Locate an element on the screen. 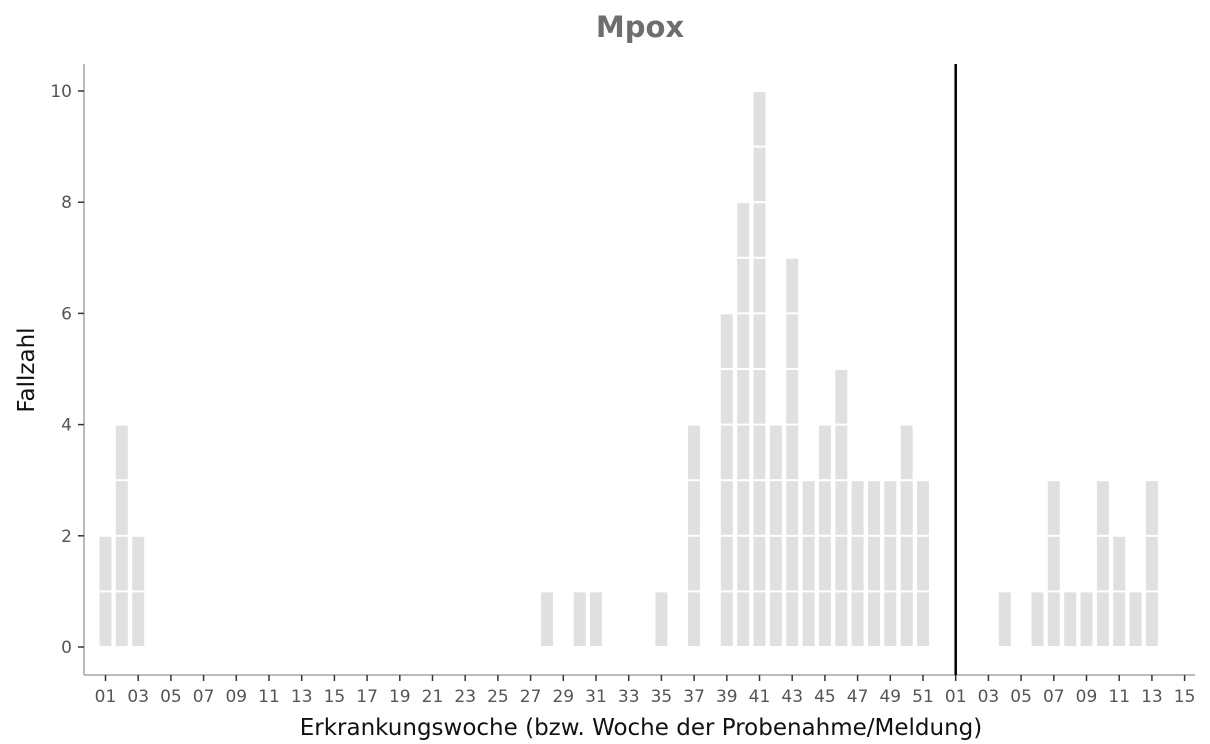  x-tick-label: 23 is located at coordinates (465, 697).